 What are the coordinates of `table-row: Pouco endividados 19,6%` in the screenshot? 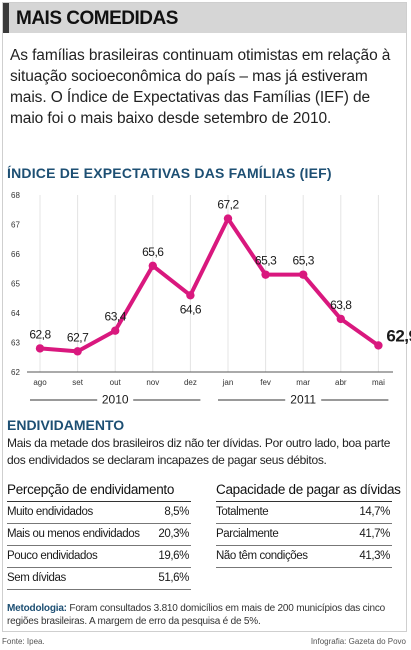 It's located at (99, 557).